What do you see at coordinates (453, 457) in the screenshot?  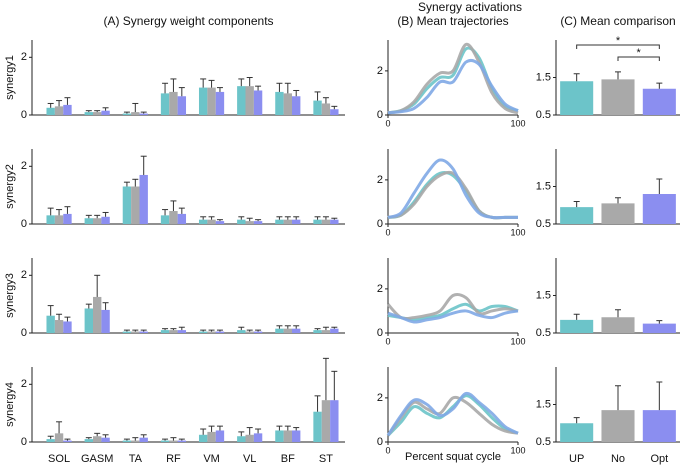 I see `x-axis-label: Percent squat cycle` at bounding box center [453, 457].